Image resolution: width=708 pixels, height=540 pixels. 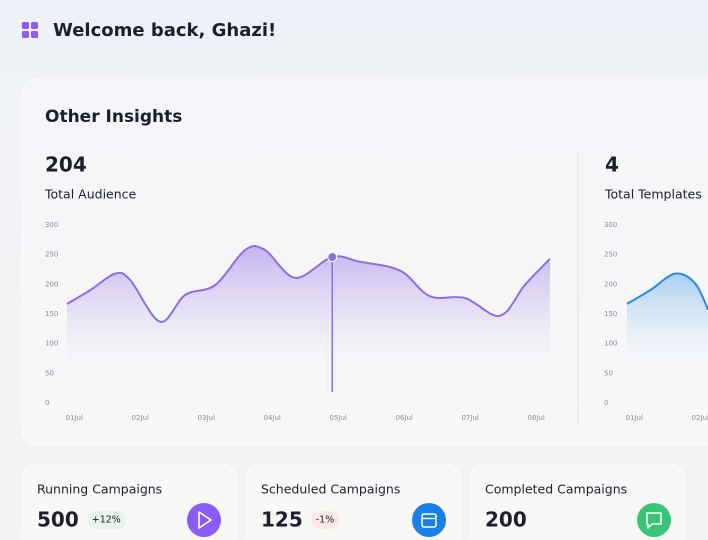 What do you see at coordinates (66, 165) in the screenshot?
I see `kpi-value: 204` at bounding box center [66, 165].